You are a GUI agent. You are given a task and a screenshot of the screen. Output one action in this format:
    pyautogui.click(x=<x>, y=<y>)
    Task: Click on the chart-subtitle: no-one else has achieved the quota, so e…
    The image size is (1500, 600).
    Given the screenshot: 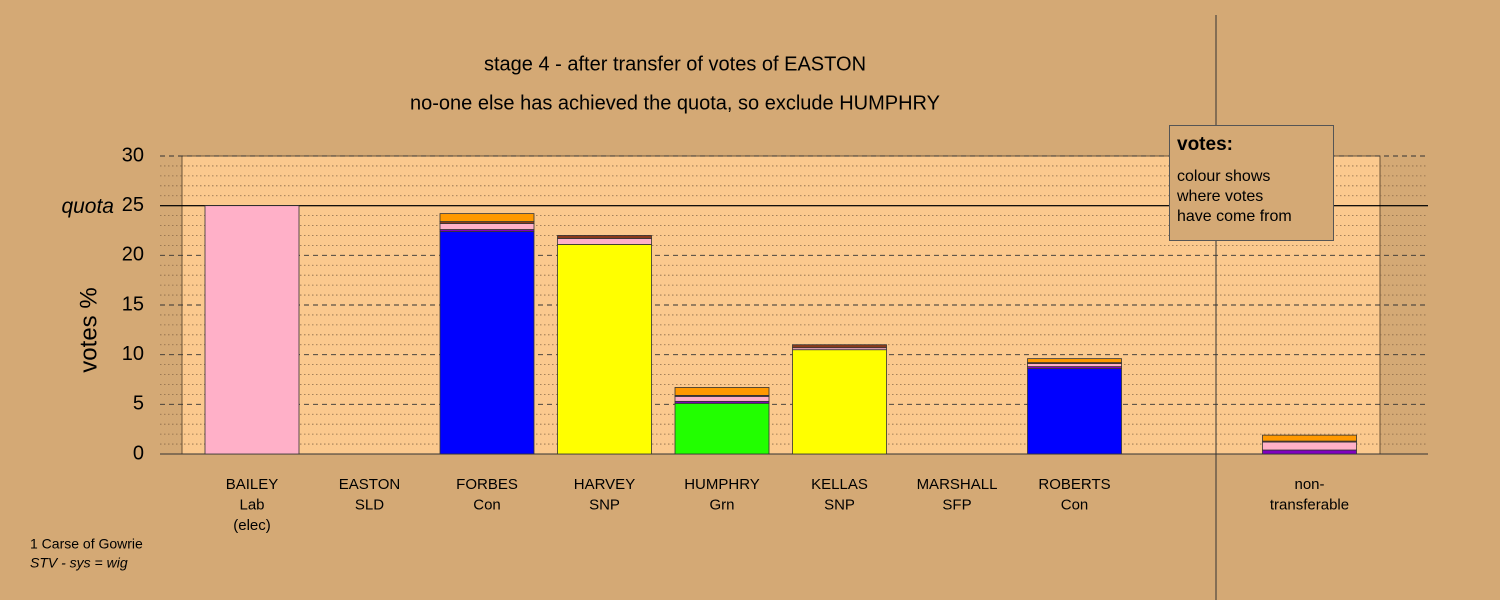 What is the action you would take?
    pyautogui.click(x=675, y=103)
    